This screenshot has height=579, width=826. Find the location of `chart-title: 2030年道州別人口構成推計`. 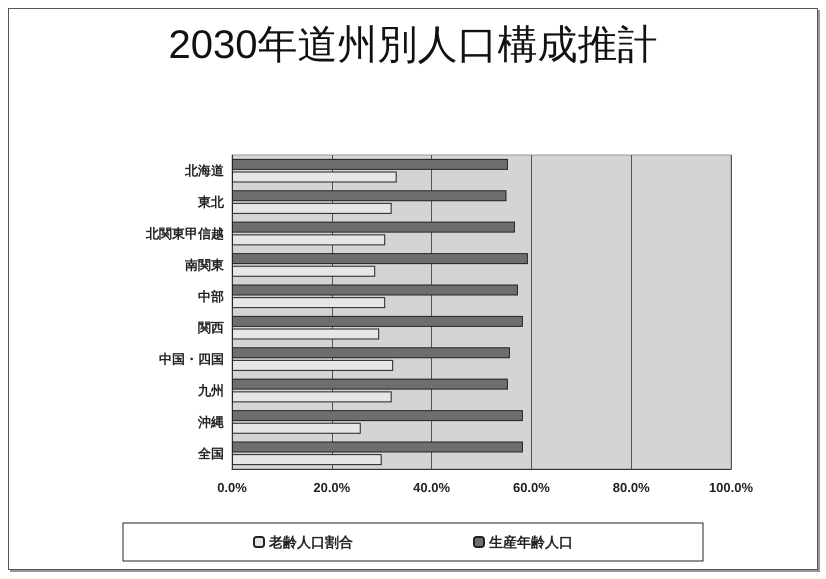

chart-title: 2030年道州別人口構成推計 is located at coordinates (413, 45).